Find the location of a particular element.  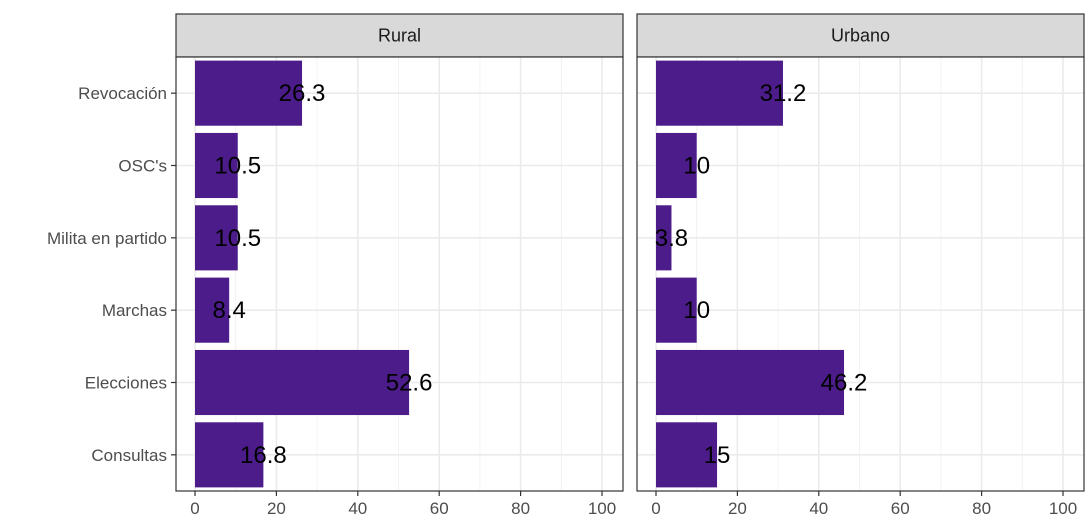

bar-value-label: 16.8 is located at coordinates (263, 455).